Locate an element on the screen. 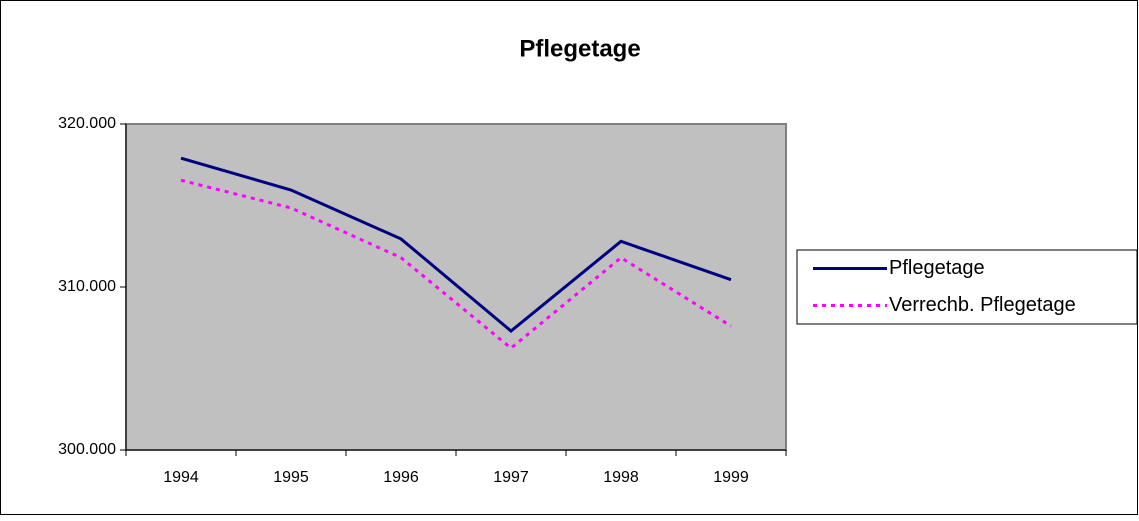 Image resolution: width=1139 pixels, height=521 pixels. chart-title: Pflegetage is located at coordinates (579, 48).